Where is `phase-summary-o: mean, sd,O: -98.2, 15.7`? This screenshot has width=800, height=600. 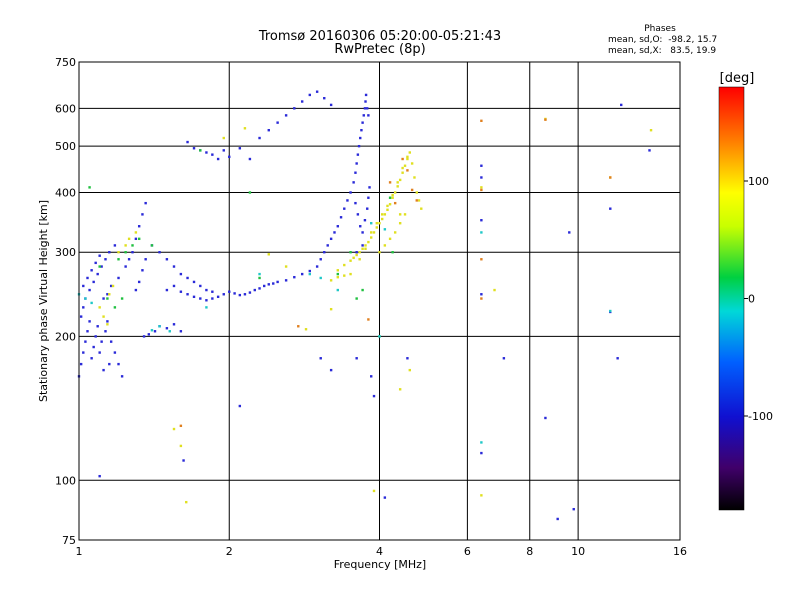 phase-summary-o: mean, sd,O: -98.2, 15.7 is located at coordinates (662, 40).